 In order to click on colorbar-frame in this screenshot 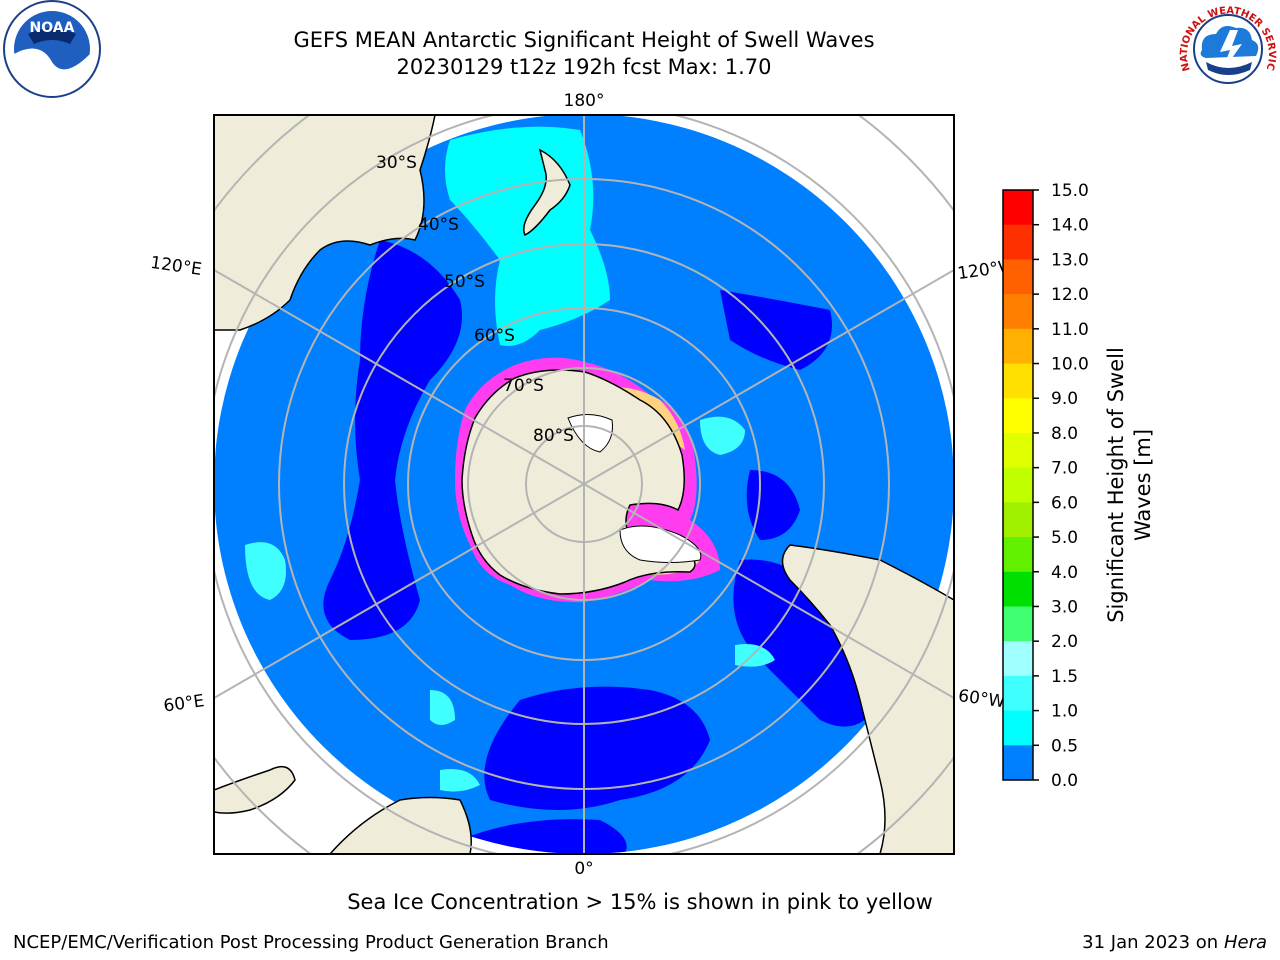, I will do `click(1018, 485)`.